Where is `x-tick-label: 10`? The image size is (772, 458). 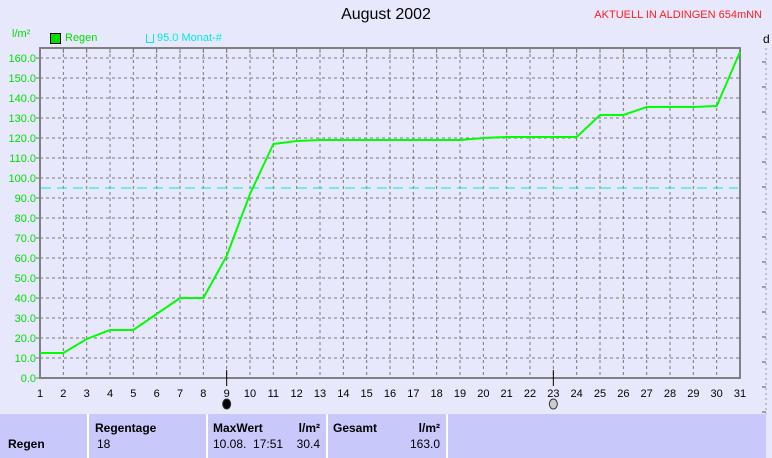 x-tick-label: 10 is located at coordinates (250, 394).